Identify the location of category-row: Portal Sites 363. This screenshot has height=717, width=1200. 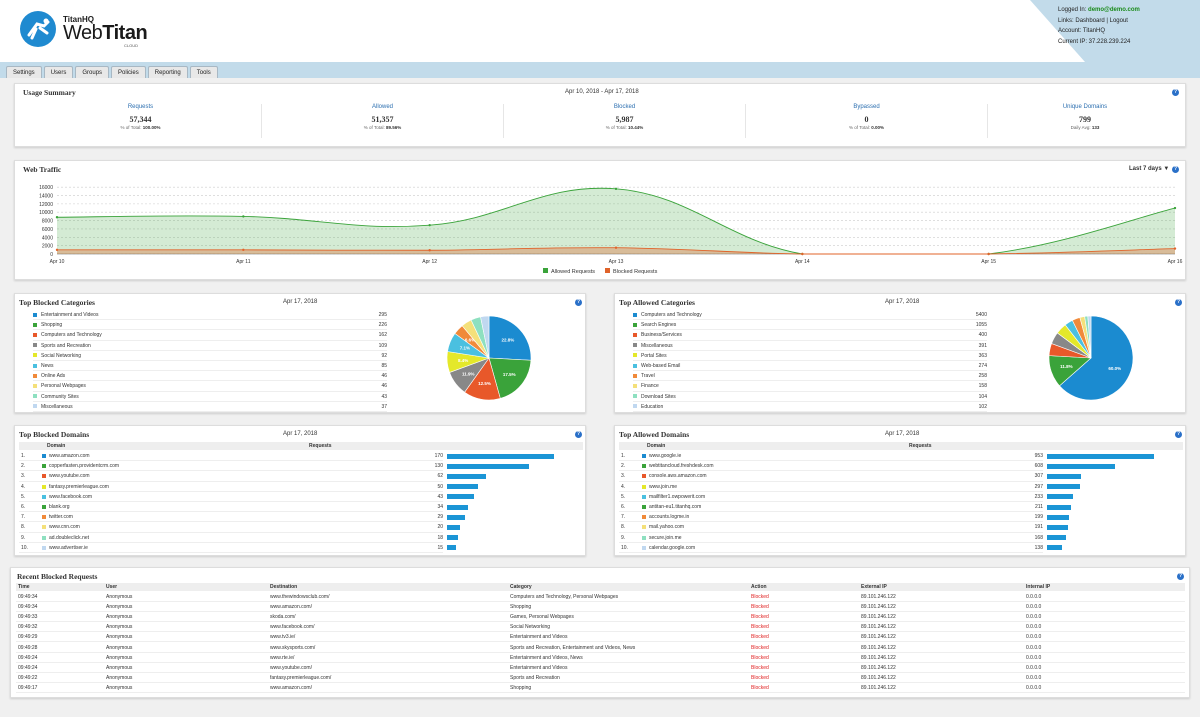
(810, 356).